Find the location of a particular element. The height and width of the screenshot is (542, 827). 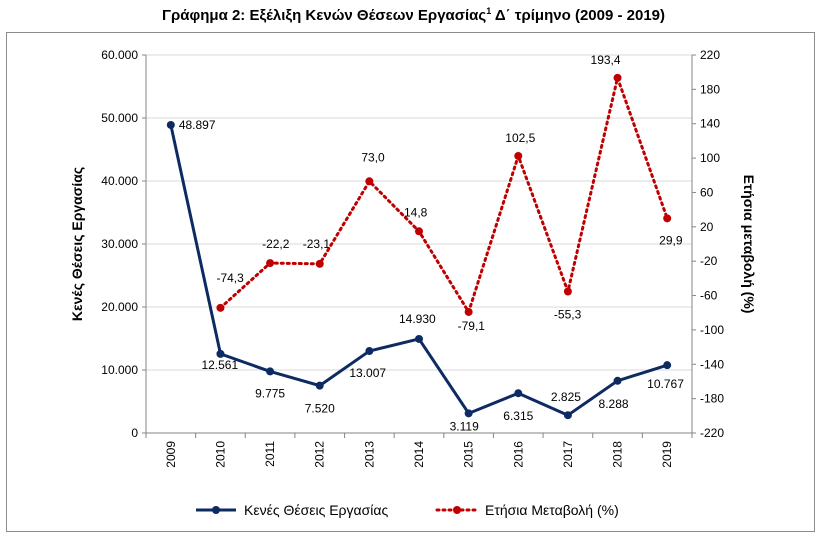

y2-tick-label: 180 is located at coordinates (710, 89).